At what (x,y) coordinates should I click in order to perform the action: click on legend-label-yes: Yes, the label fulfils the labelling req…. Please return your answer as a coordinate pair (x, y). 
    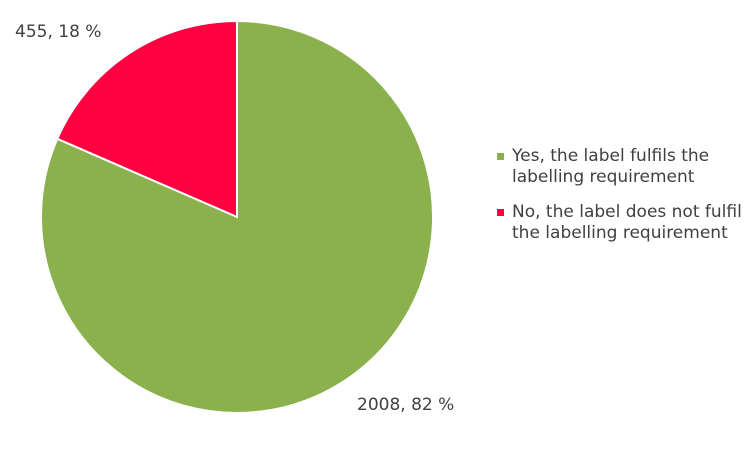
    Looking at the image, I should click on (611, 166).